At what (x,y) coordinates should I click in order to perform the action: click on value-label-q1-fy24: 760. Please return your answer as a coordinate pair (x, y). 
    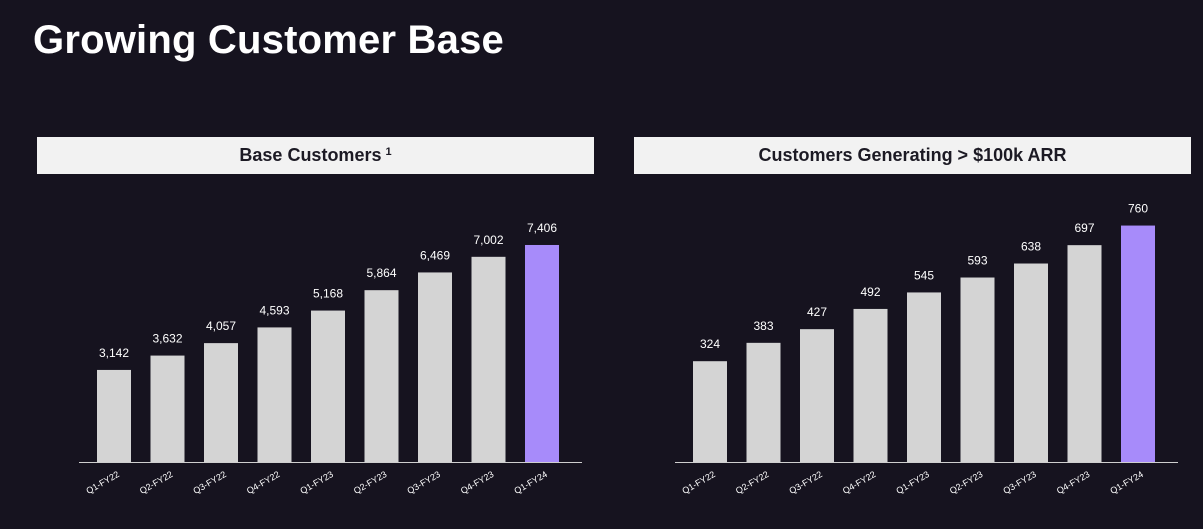
    Looking at the image, I should click on (1138, 209).